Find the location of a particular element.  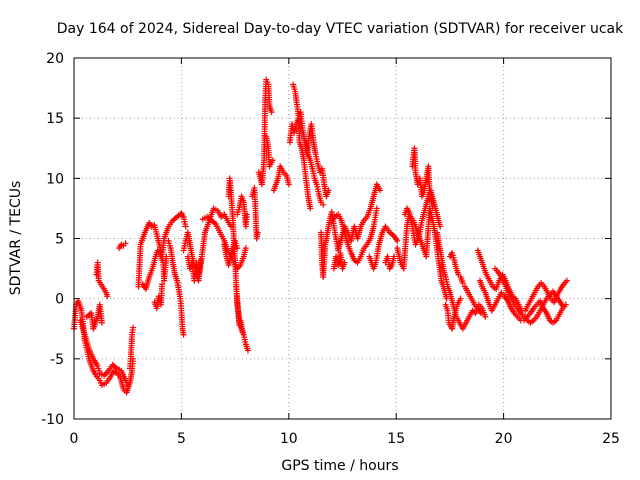

x-tick-label: 10 is located at coordinates (289, 439).